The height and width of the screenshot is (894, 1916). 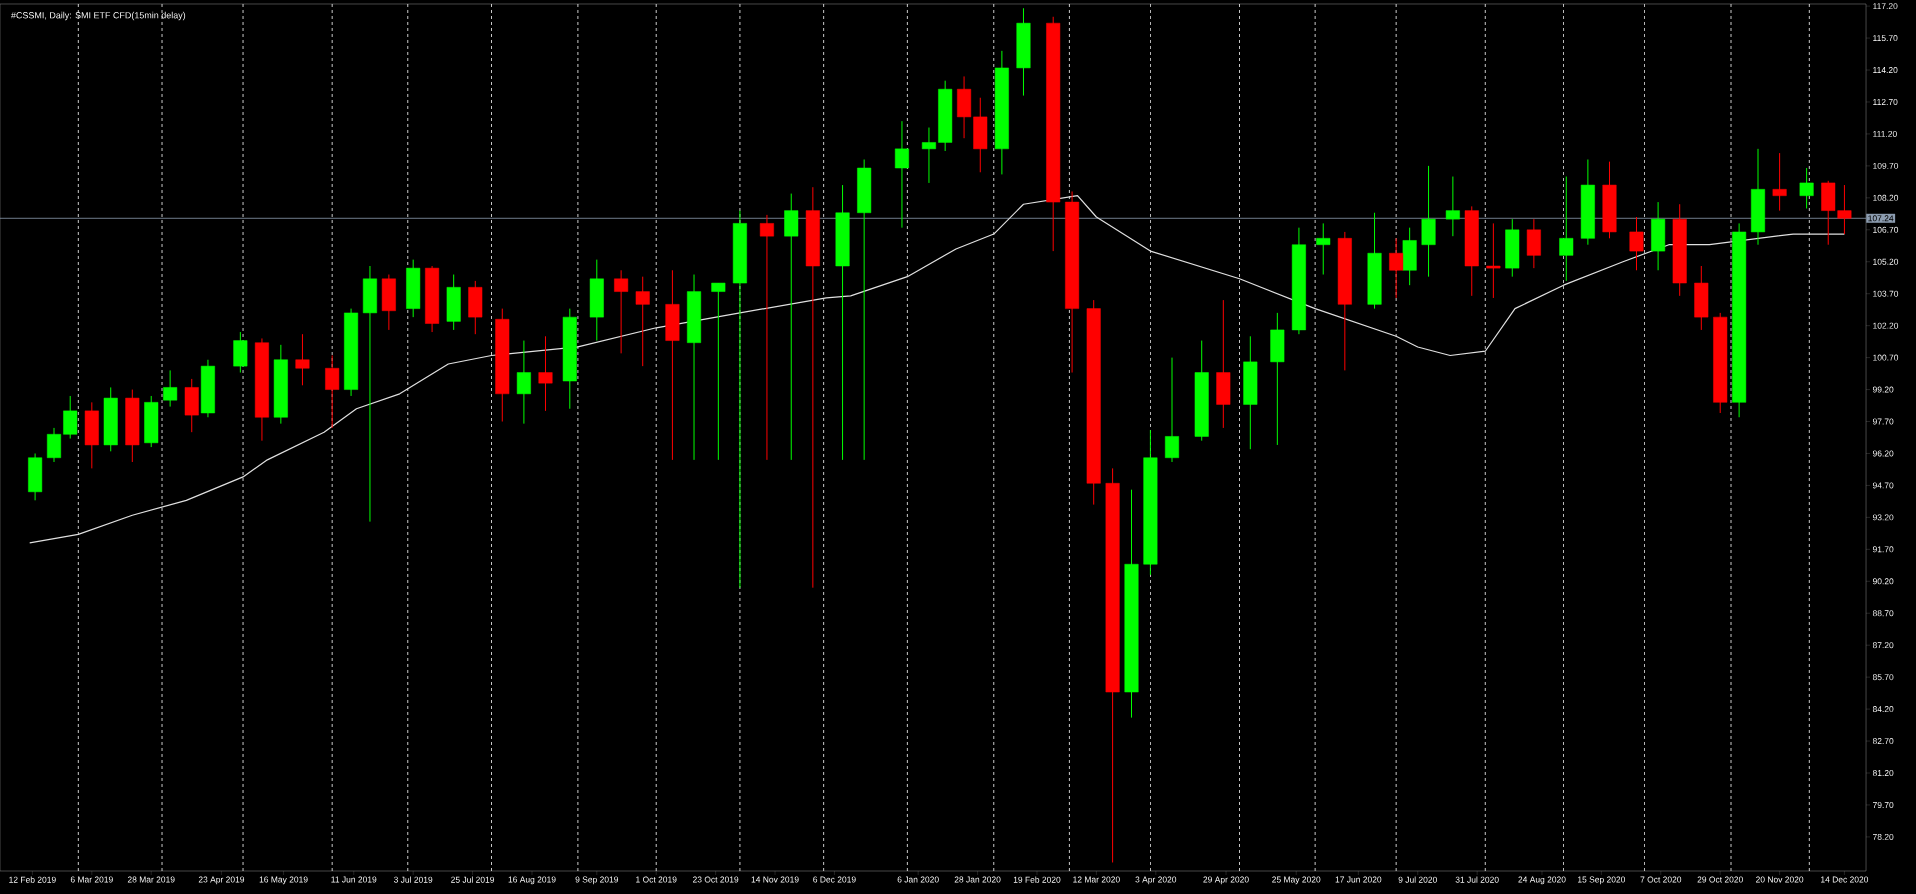 What do you see at coordinates (1886, 197) in the screenshot?
I see `y-tick-label: 108.20` at bounding box center [1886, 197].